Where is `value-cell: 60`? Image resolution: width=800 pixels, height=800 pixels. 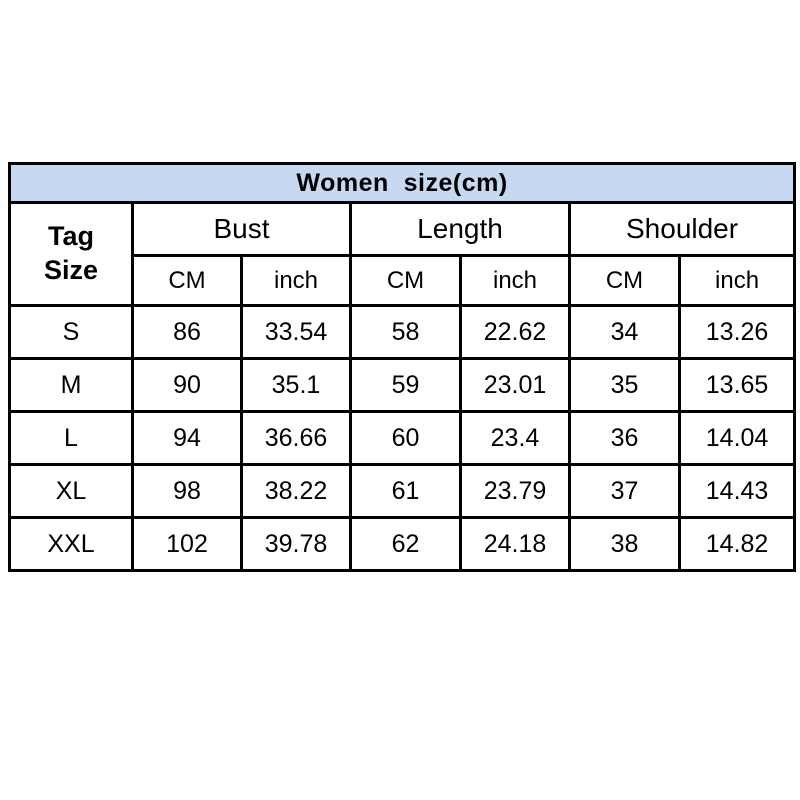 value-cell: 60 is located at coordinates (405, 438).